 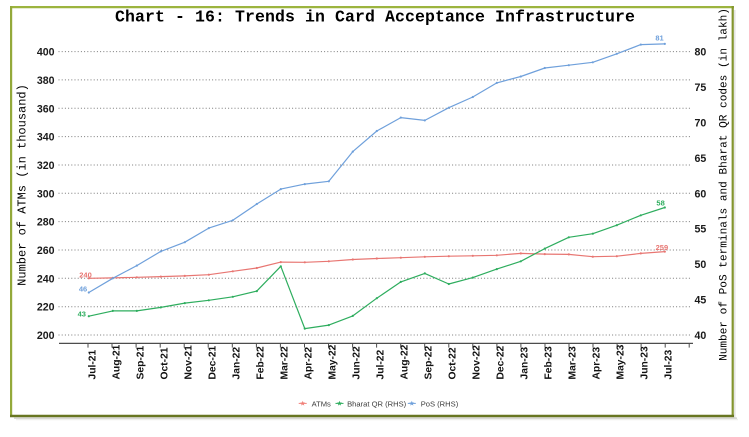 What do you see at coordinates (236, 363) in the screenshot?
I see `svg-text: Jan-22` at bounding box center [236, 363].